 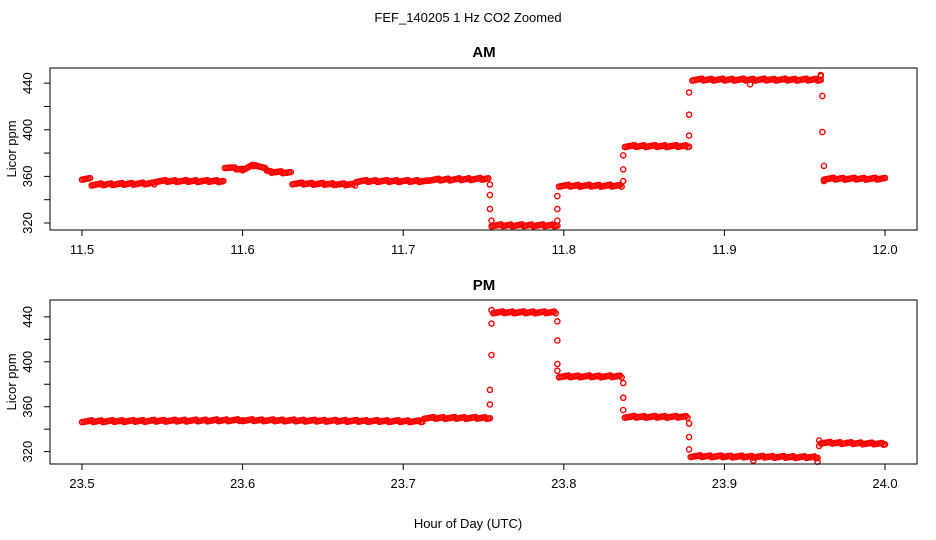 I want to click on x-tick-label: 23.8, so click(x=563, y=483).